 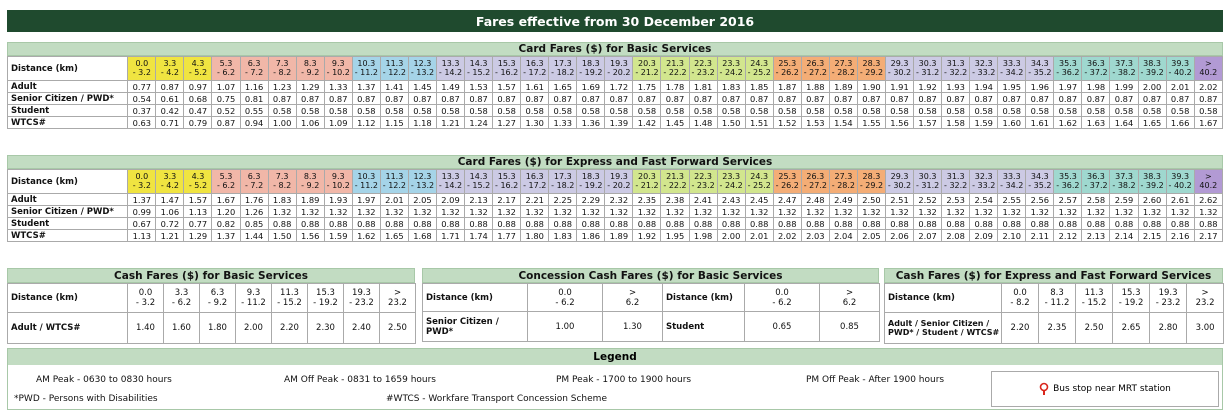 What do you see at coordinates (619, 122) in the screenshot?
I see `fare-cell: 1.39` at bounding box center [619, 122].